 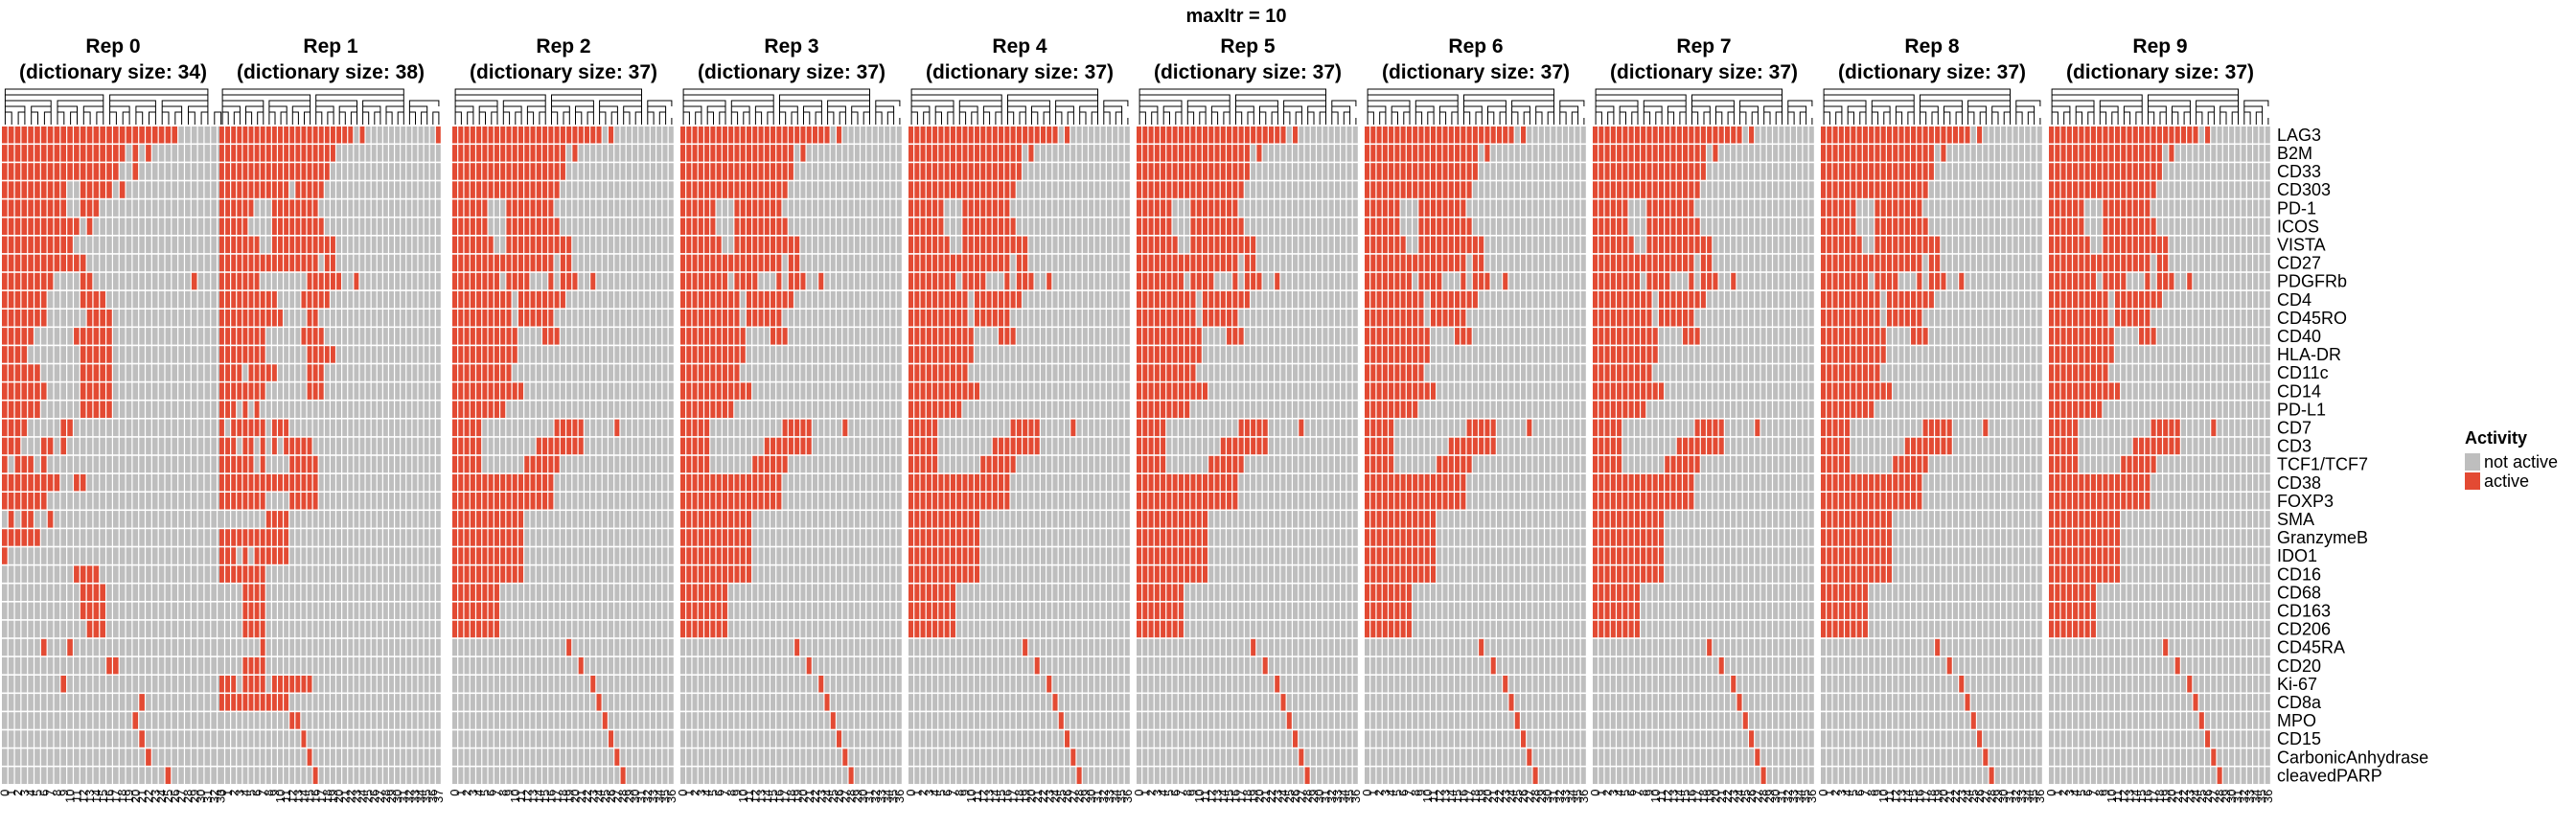 I want to click on column-tick-label: 4, so click(x=479, y=793).